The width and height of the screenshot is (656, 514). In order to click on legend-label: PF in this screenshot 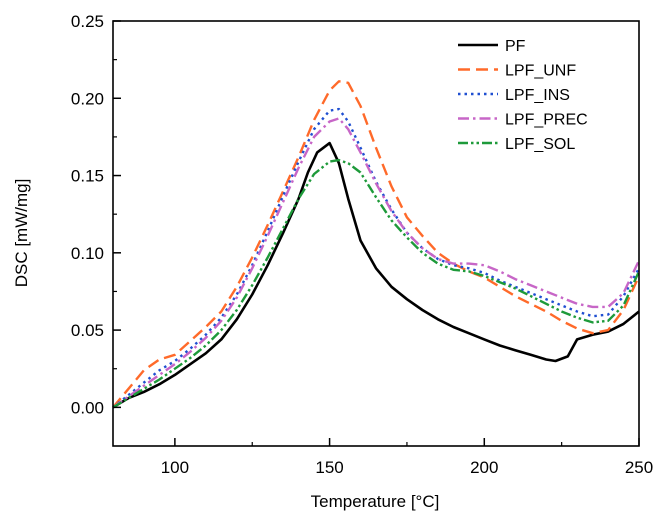, I will do `click(515, 46)`.